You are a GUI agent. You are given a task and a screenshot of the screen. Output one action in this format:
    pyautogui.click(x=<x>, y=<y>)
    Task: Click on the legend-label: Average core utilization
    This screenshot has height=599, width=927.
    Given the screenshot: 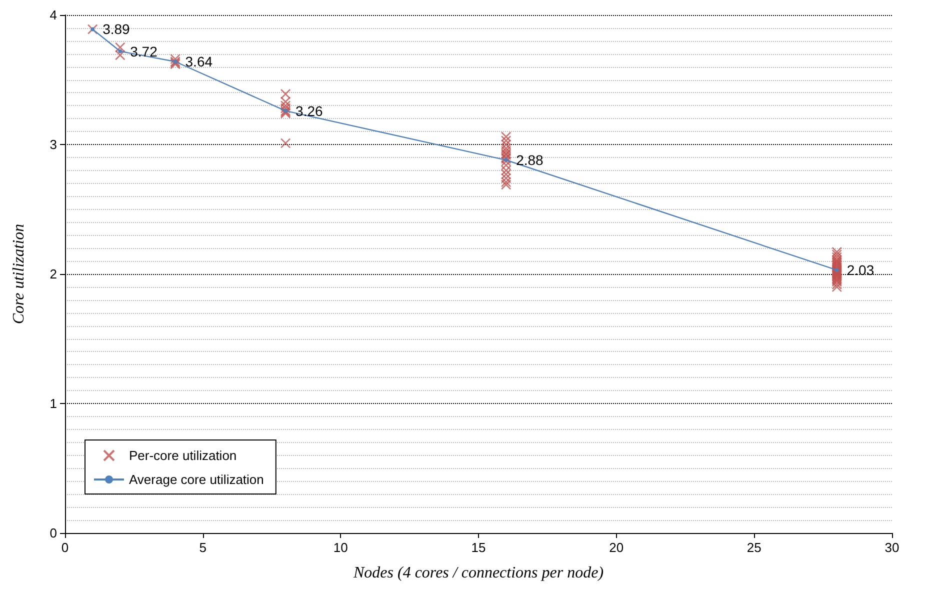 What is the action you would take?
    pyautogui.click(x=196, y=479)
    